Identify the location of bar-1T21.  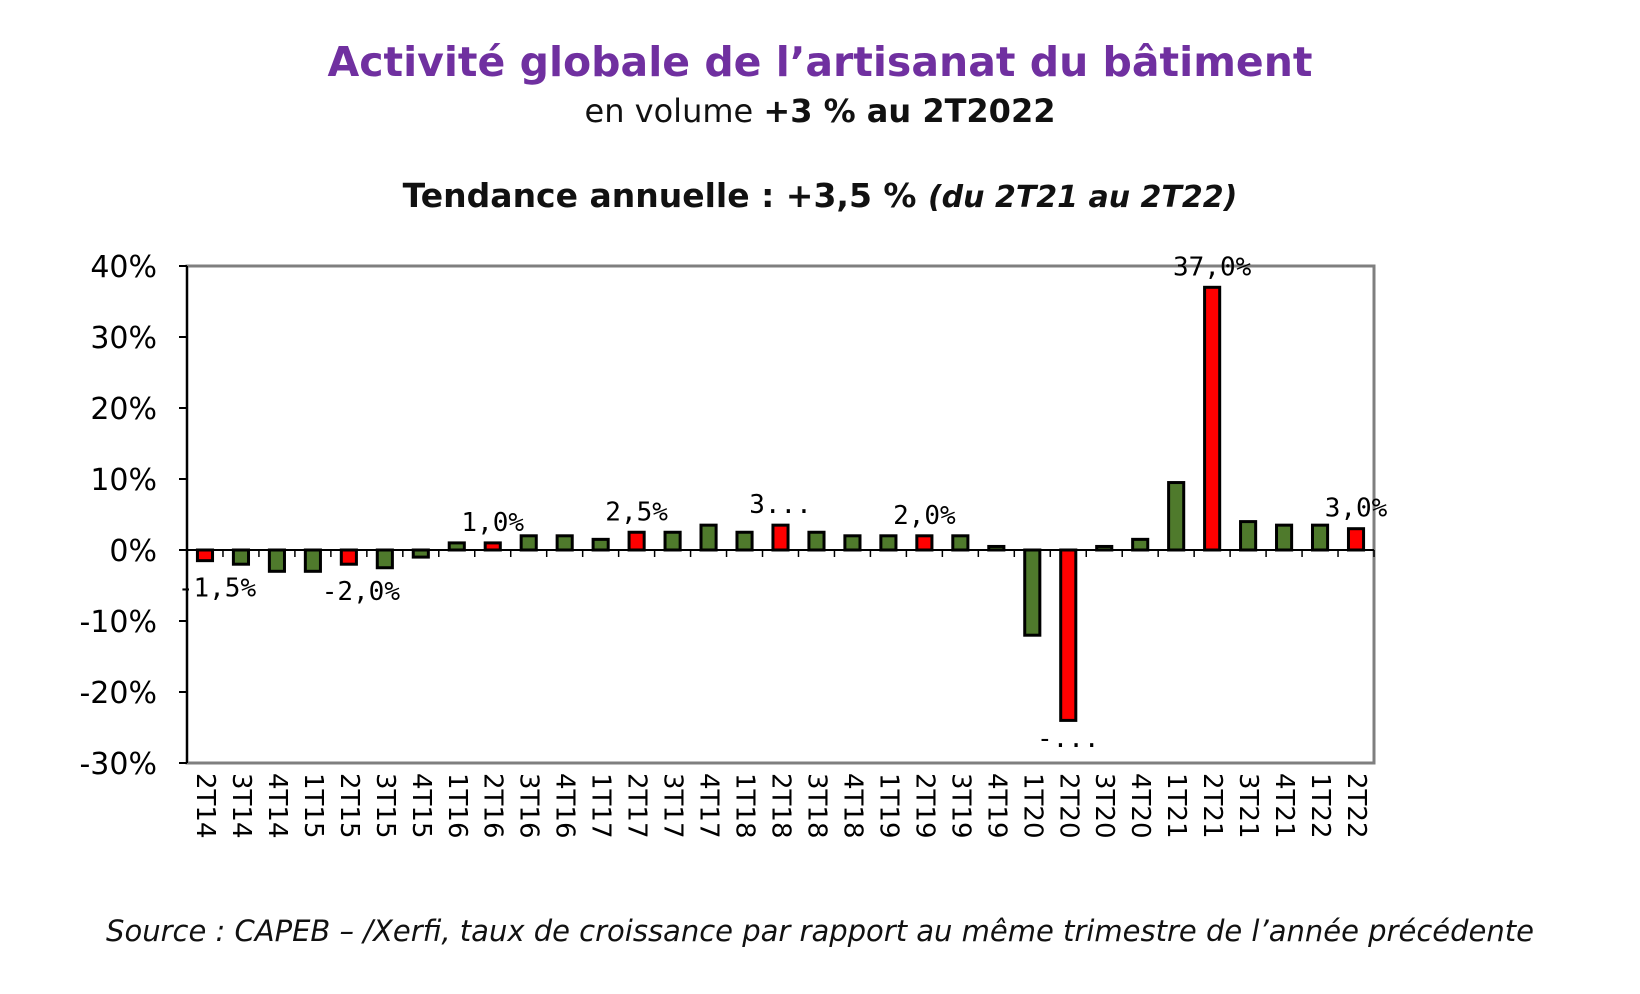
(1176, 516).